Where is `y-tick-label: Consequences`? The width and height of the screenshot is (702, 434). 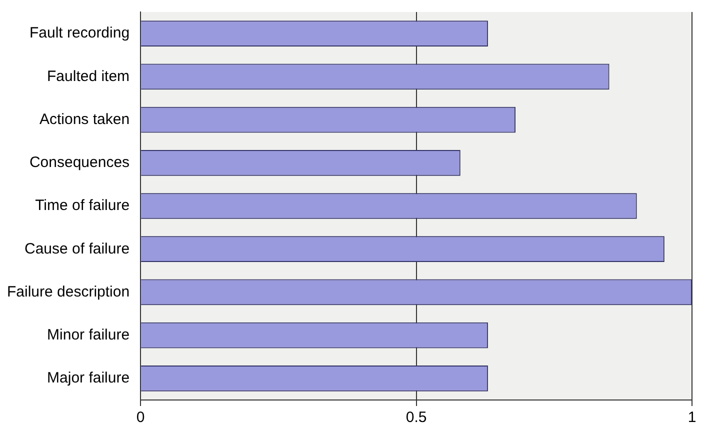 y-tick-label: Consequences is located at coordinates (79, 163).